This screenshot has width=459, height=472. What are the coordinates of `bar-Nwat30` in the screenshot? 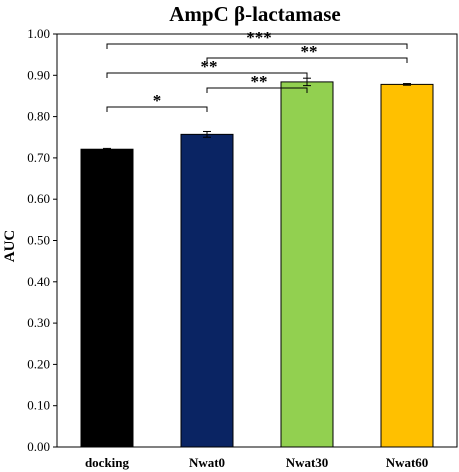 It's located at (307, 264).